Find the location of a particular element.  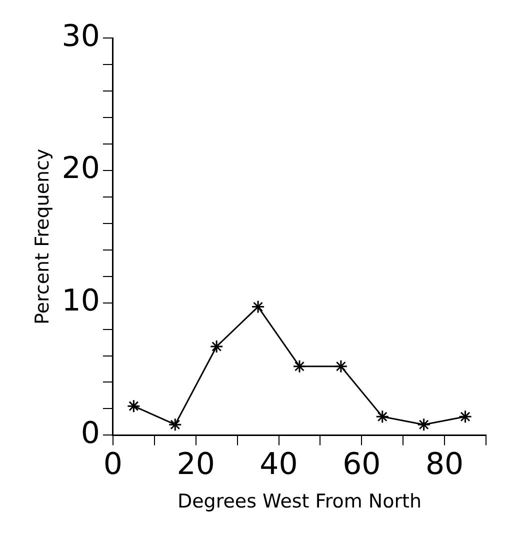

y-tick-label: 0 is located at coordinates (90, 433).